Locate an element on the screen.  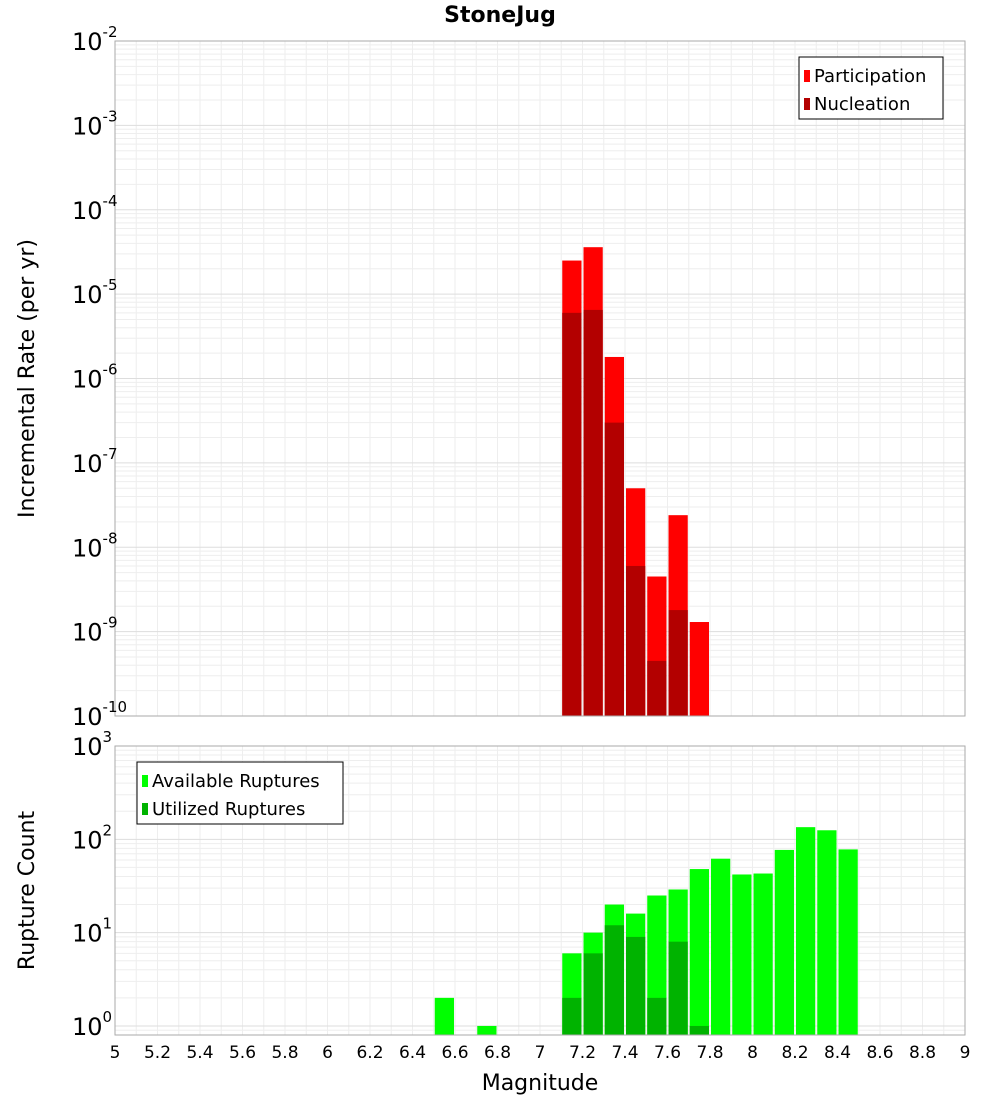
y-tick-label: 10¹ is located at coordinates (92, 931).